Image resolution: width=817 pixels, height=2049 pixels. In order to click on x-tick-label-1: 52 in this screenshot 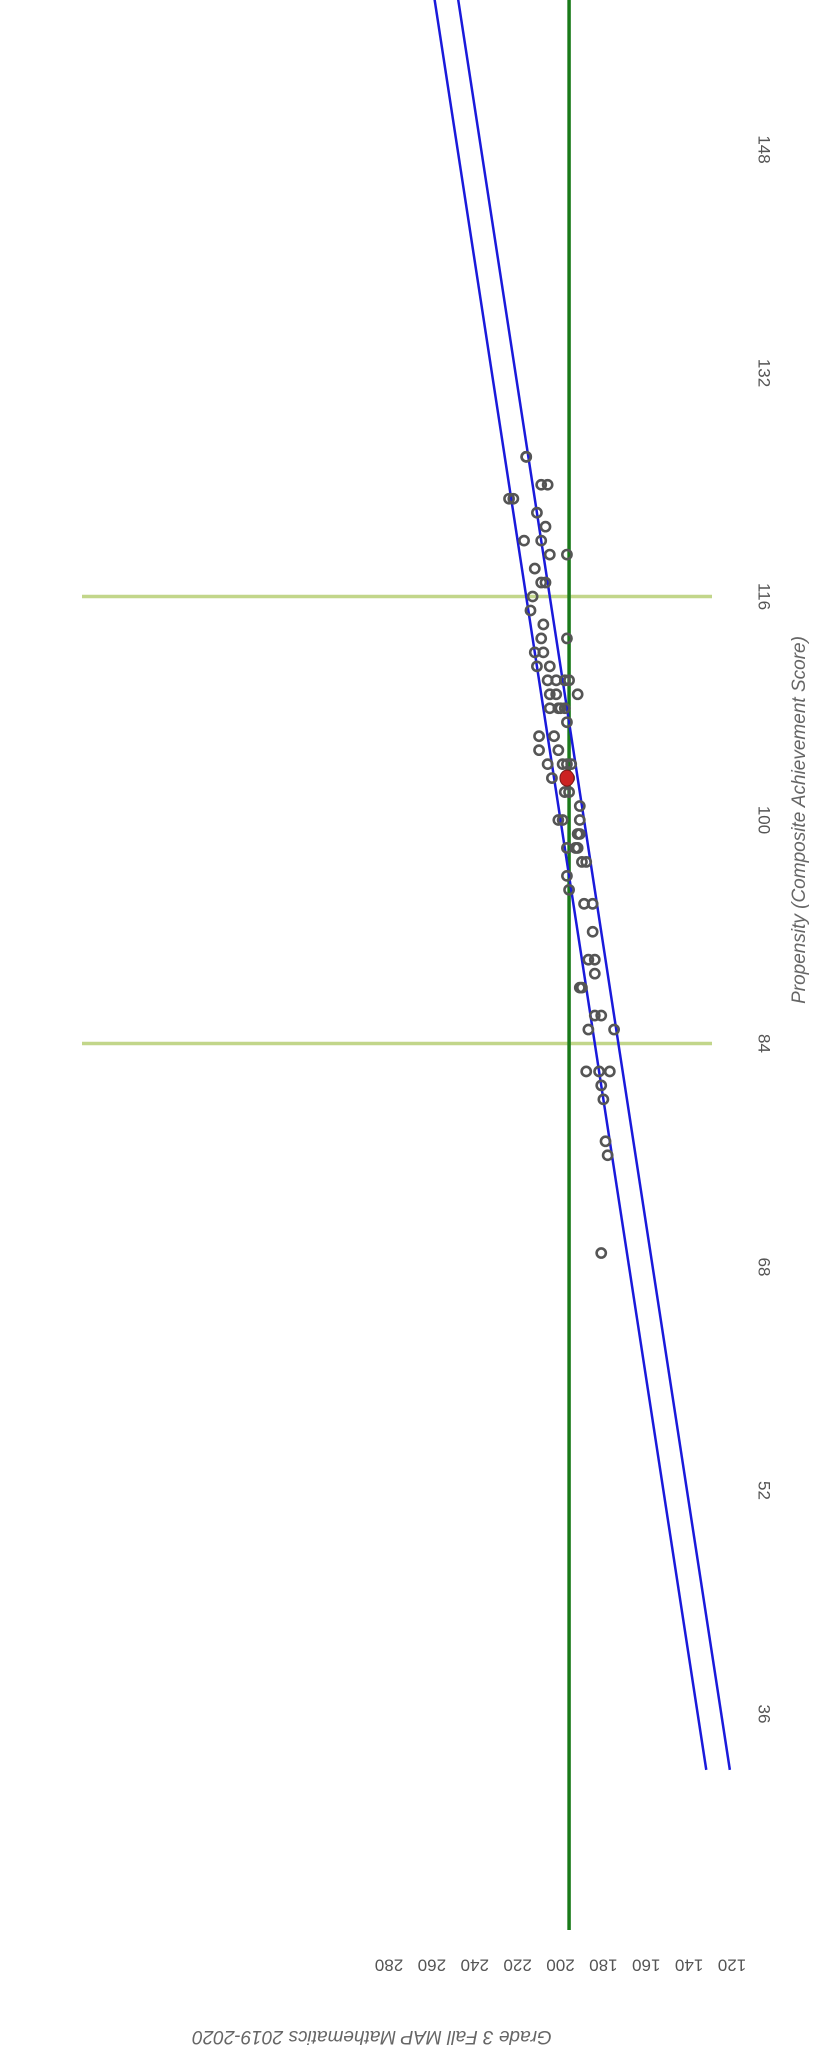, I will do `click(764, 1490)`.